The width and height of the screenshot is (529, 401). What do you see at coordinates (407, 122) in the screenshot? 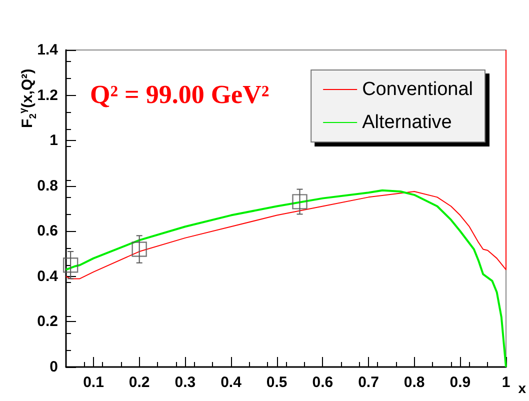
I see `legend-label: Alternative` at bounding box center [407, 122].